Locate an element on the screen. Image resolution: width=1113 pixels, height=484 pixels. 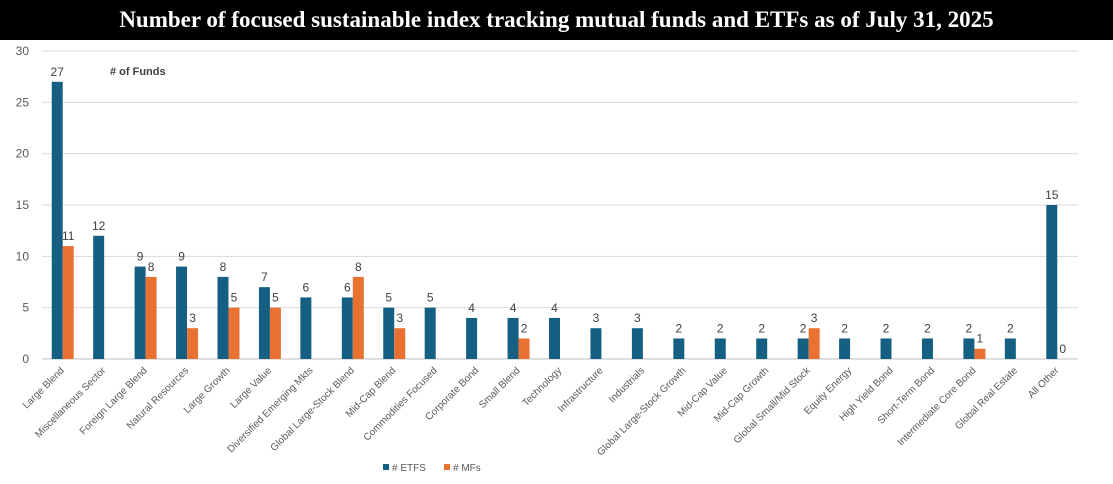
y-tick-label: 30 is located at coordinates (23, 51).